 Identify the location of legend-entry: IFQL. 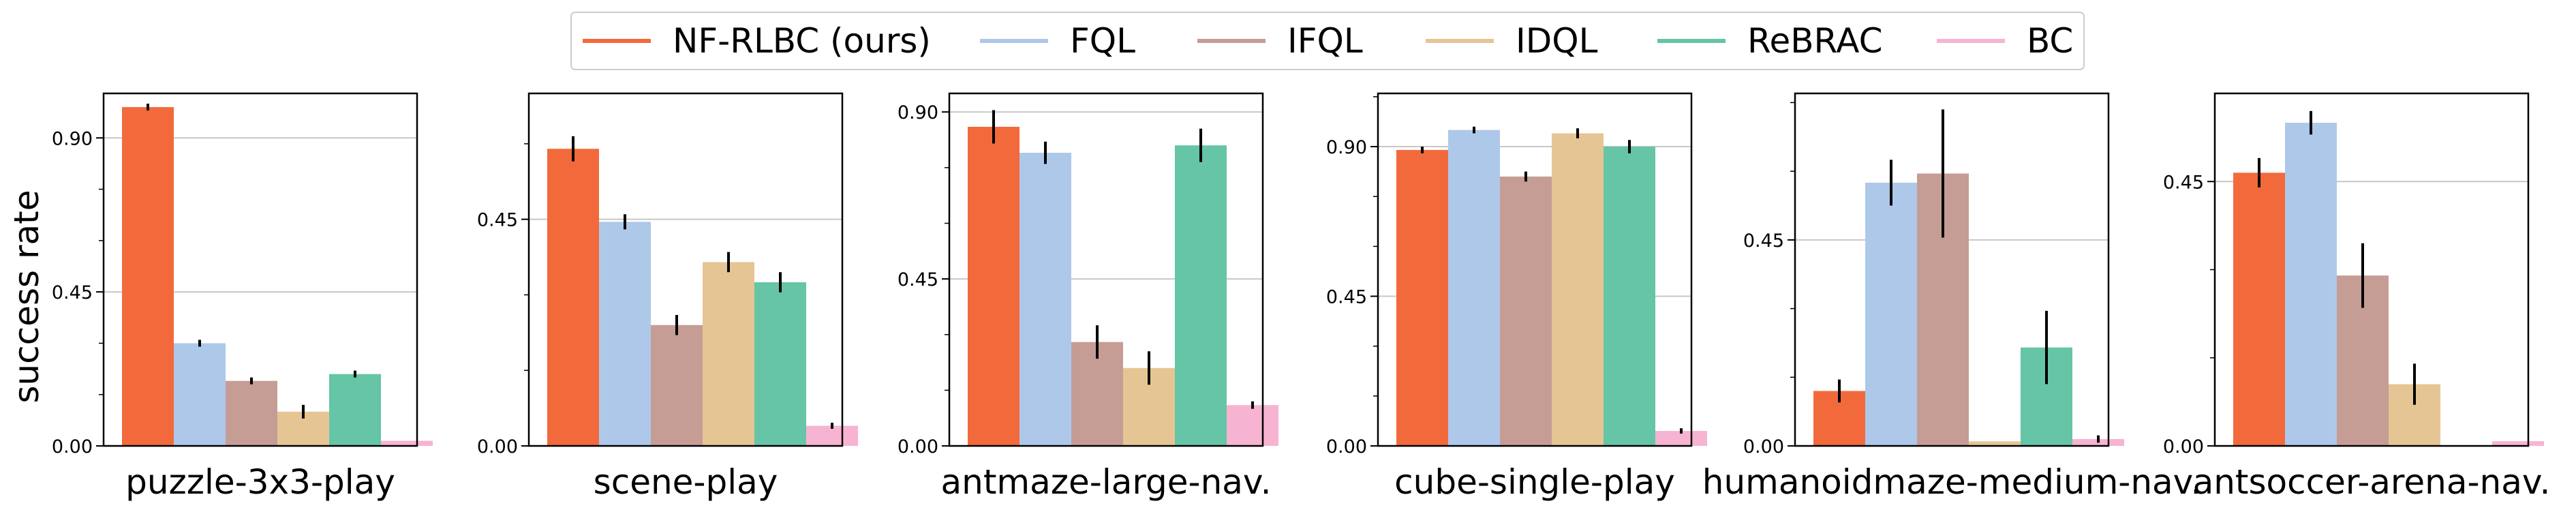
(1280, 41).